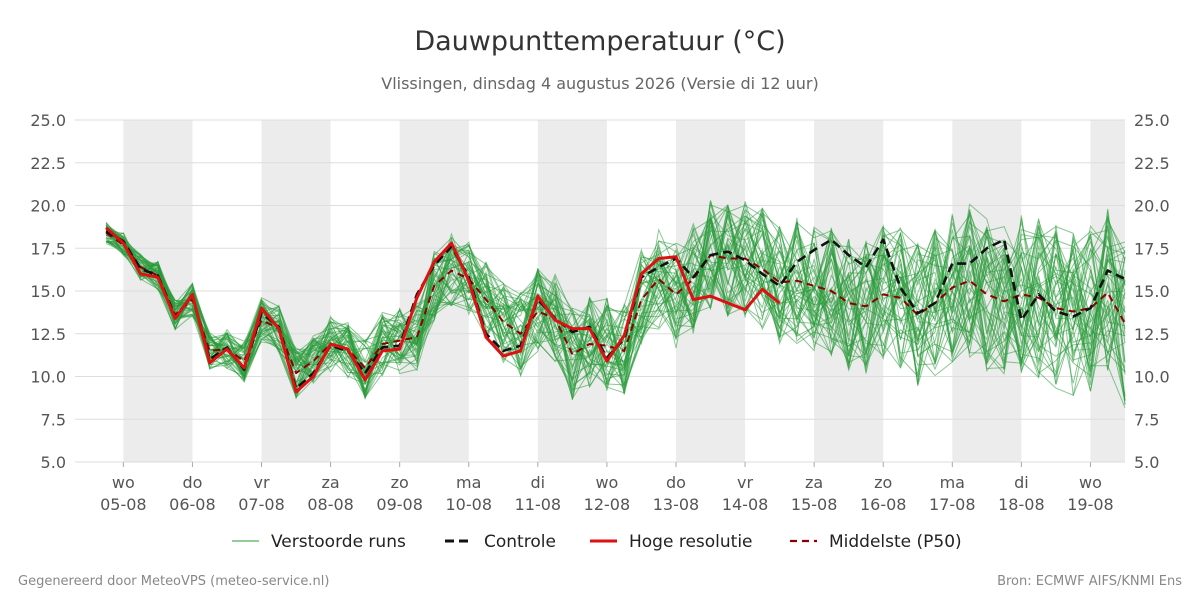 Image resolution: width=1200 pixels, height=600 pixels. What do you see at coordinates (48, 377) in the screenshot?
I see `y-tick-label-left: 10.0` at bounding box center [48, 377].